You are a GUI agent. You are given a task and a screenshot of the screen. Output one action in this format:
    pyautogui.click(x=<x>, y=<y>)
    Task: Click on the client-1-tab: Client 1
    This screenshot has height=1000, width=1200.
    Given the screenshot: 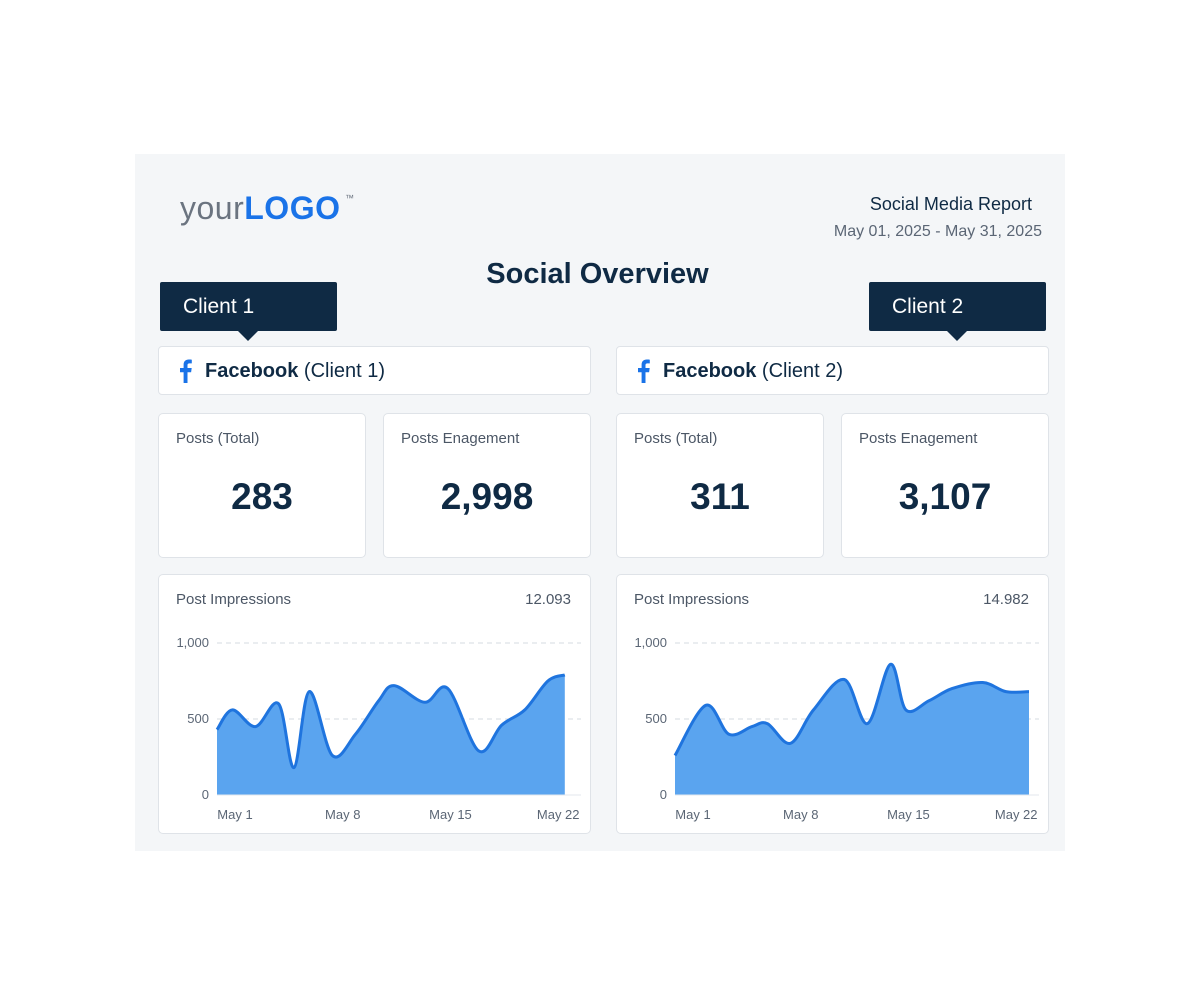 What is the action you would take?
    pyautogui.click(x=248, y=311)
    